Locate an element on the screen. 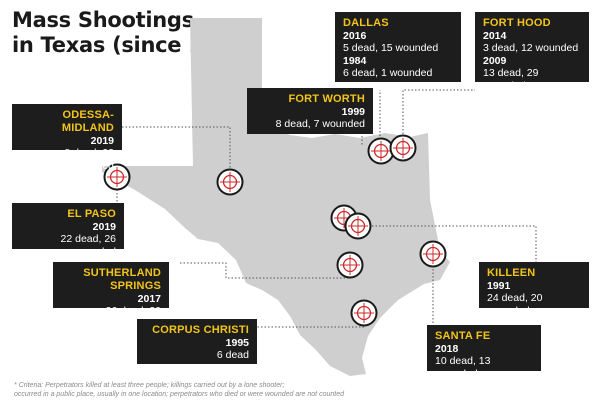  city-label: FORT HOOD is located at coordinates (517, 23).